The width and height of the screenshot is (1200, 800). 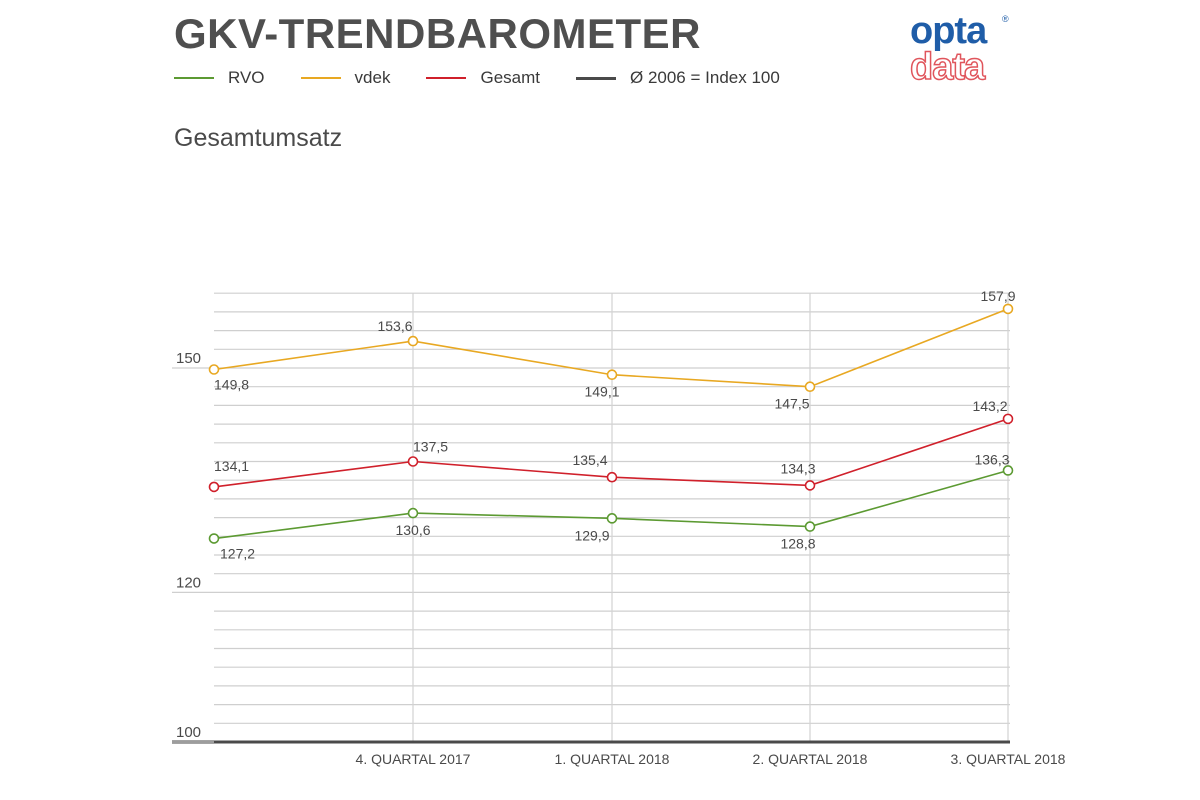 What do you see at coordinates (438, 33) in the screenshot?
I see `chart-title: GKV-TRENDBAROMETER` at bounding box center [438, 33].